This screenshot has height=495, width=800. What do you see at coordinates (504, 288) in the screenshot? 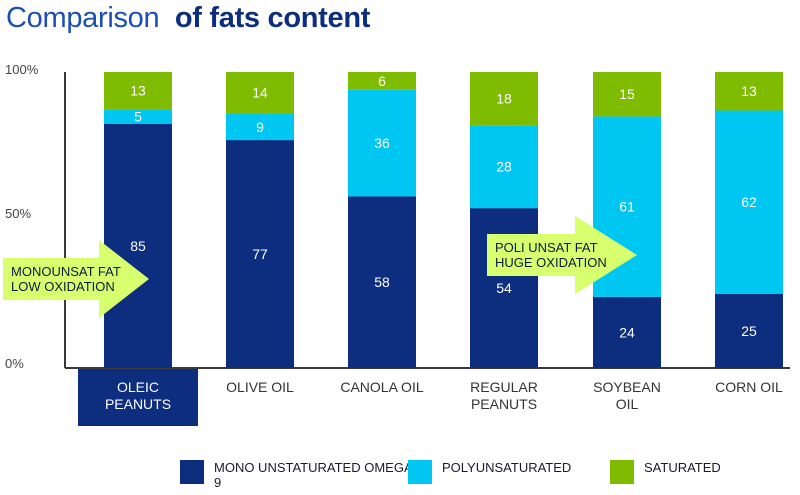
I see `data-label-mono: 54` at bounding box center [504, 288].